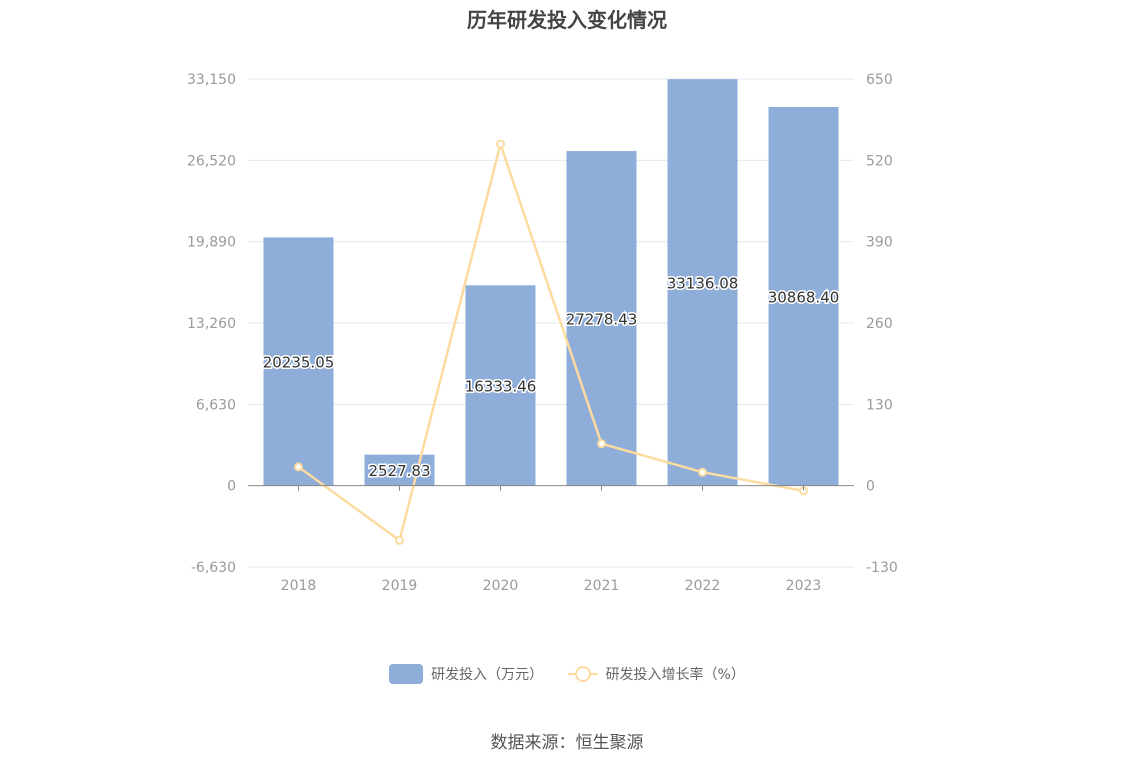 This screenshot has height=766, width=1134. I want to click on bar-value-label: 20235.05, so click(299, 363).